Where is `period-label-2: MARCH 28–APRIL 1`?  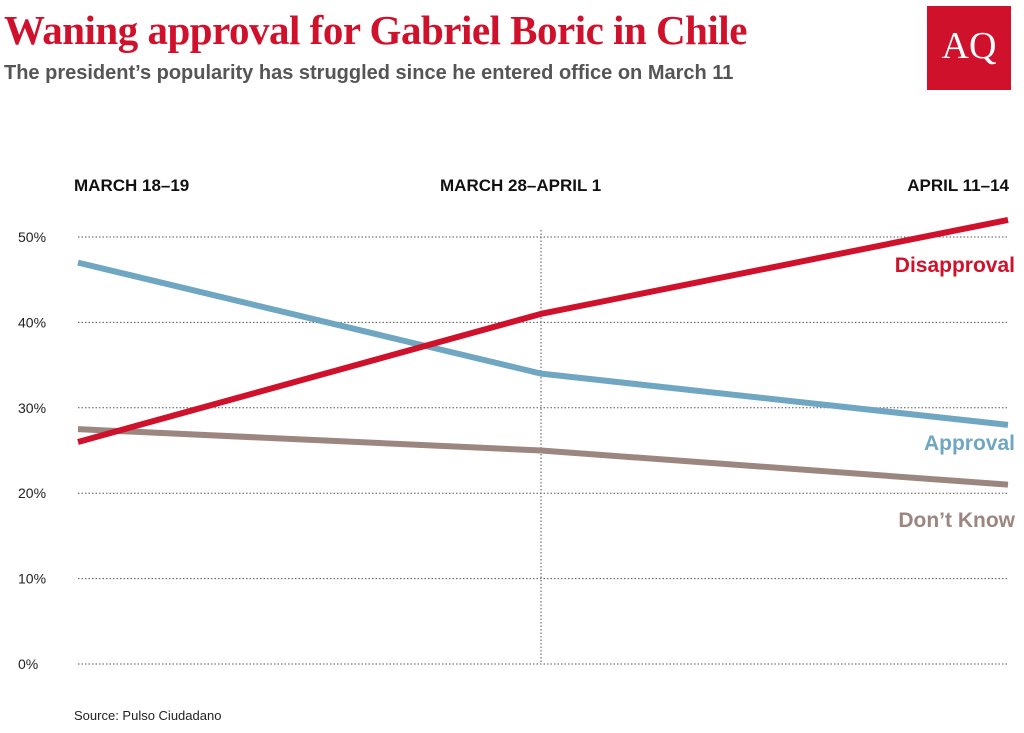
period-label-2: MARCH 28–APRIL 1 is located at coordinates (521, 185).